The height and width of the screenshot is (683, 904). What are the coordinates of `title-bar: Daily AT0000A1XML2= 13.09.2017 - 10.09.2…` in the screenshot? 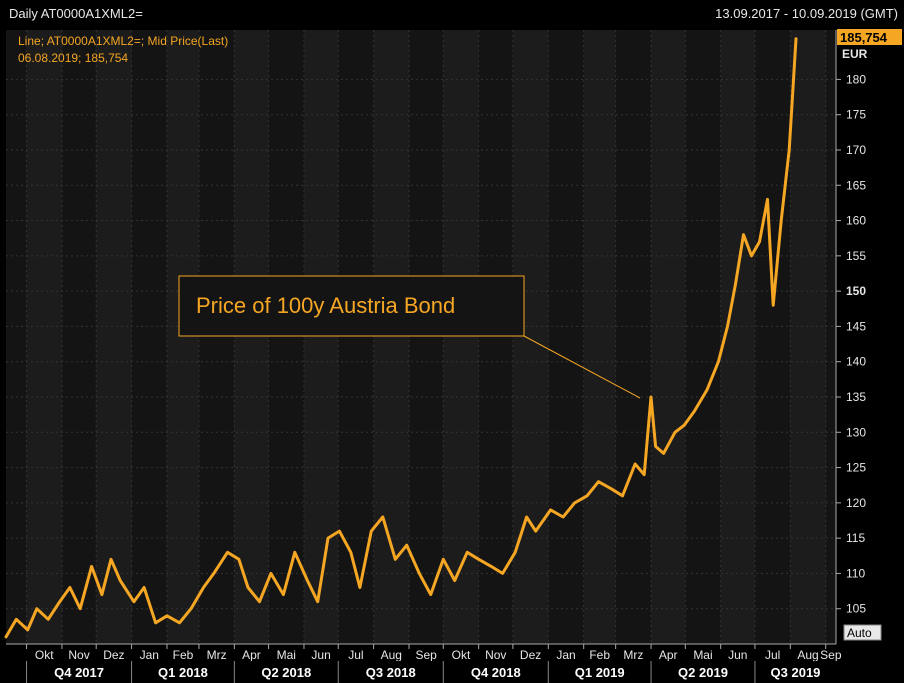 It's located at (452, 14).